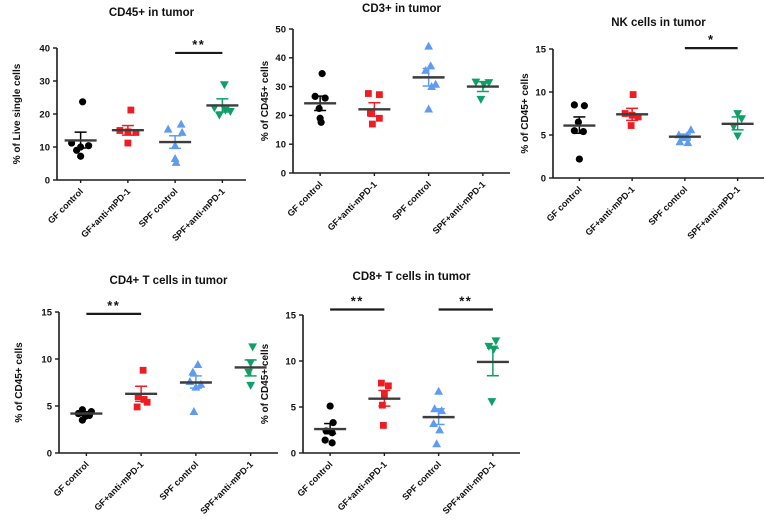 Image resolution: width=770 pixels, height=524 pixels. I want to click on y-axis-label: % of Live single cells, so click(17, 113).